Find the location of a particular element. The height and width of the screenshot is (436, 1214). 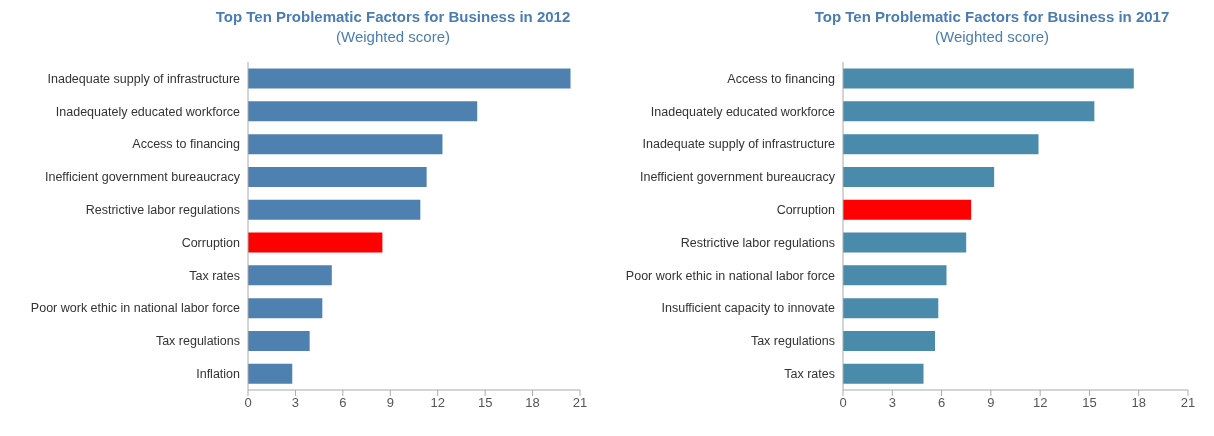

chart-title: Top Ten Problematic Factors for Business in 2017 is located at coordinates (992, 17).